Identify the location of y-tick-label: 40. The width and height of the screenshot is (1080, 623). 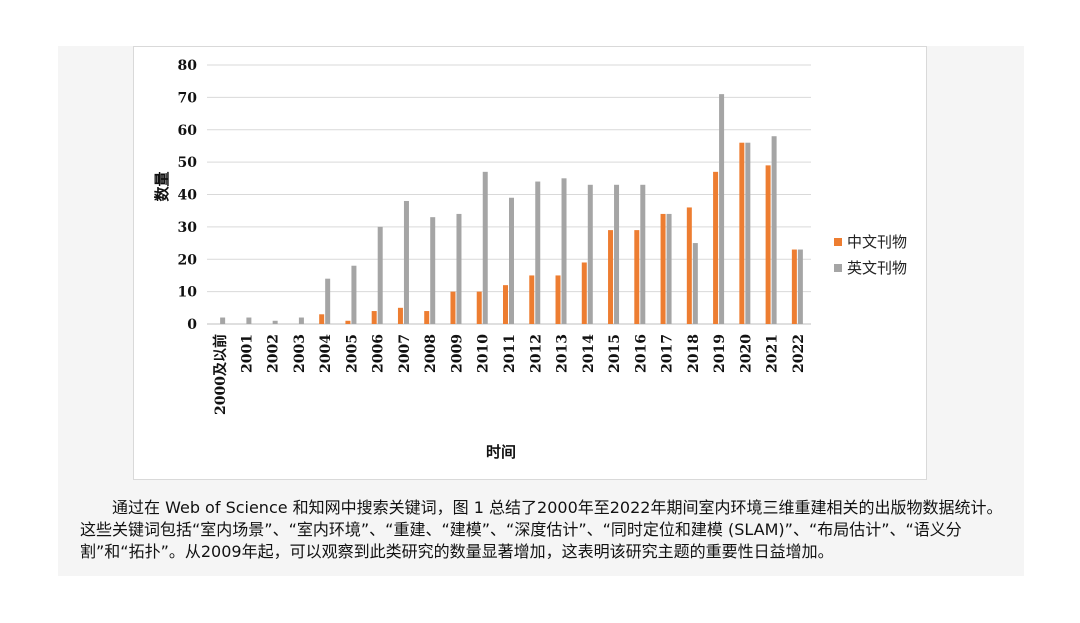
(188, 196).